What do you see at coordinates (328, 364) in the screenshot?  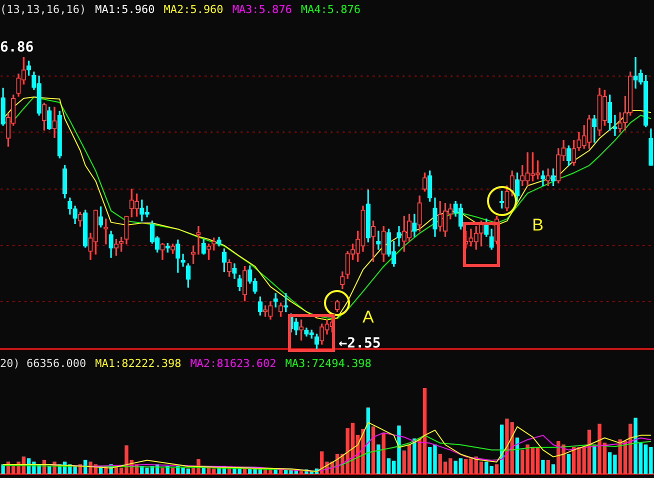 I see `text: MA3:72494.398` at bounding box center [328, 364].